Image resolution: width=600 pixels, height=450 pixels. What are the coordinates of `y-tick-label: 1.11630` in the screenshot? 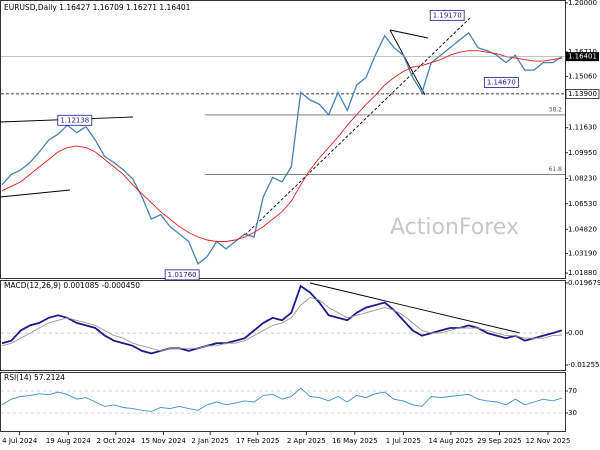 It's located at (582, 128).